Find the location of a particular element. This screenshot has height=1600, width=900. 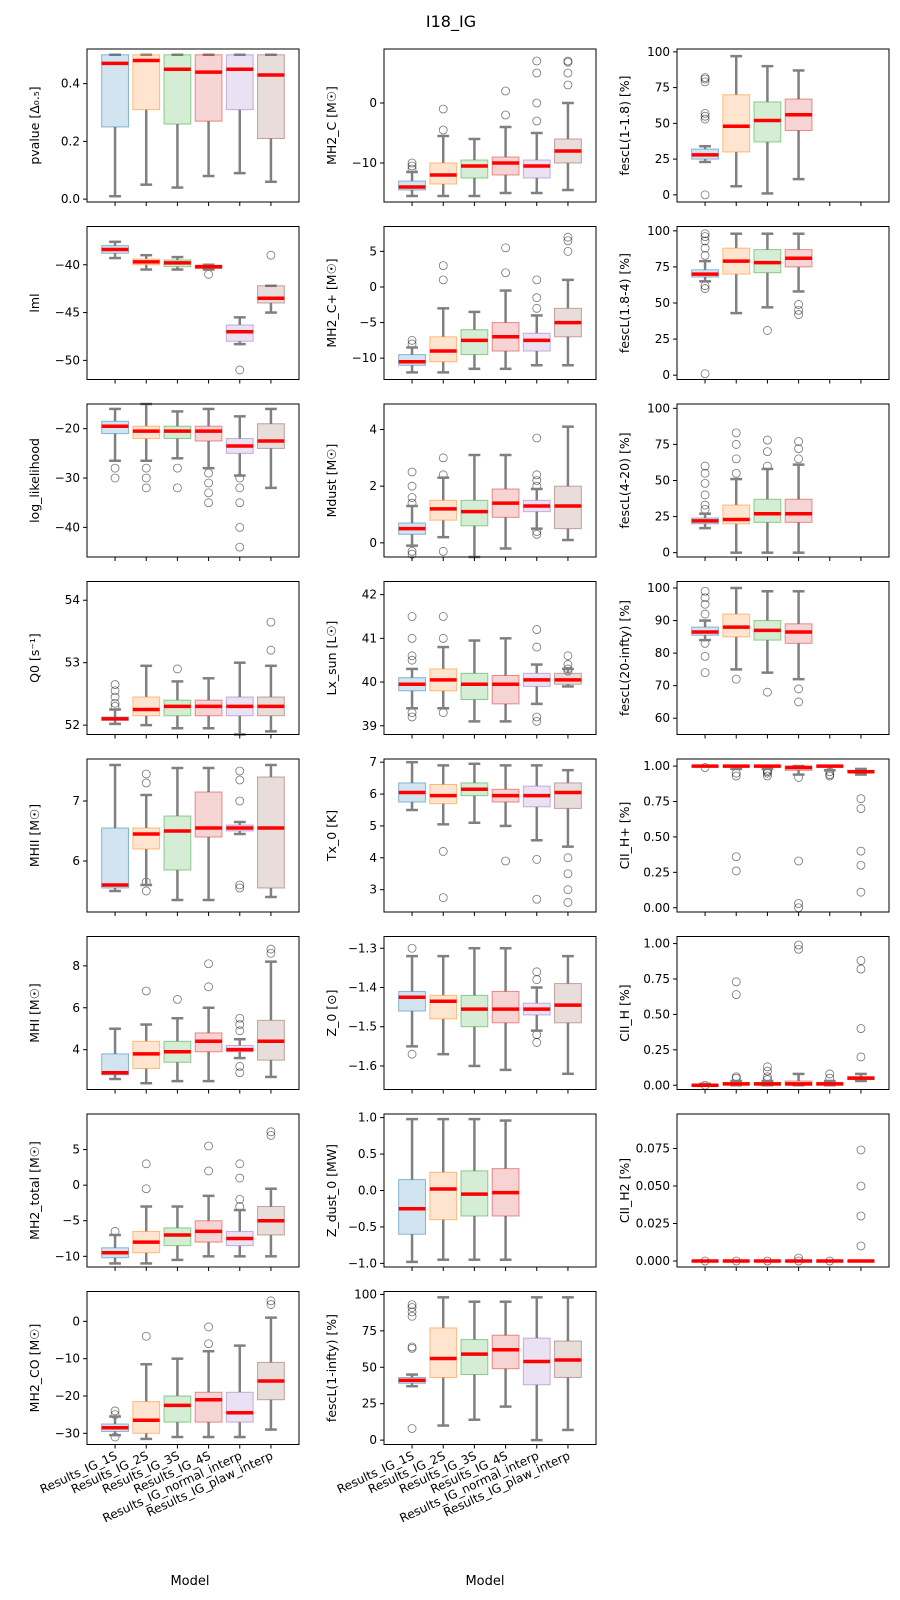

panel-mdust: 0 2 4 Mdust [M☉] is located at coordinates (460, 482).